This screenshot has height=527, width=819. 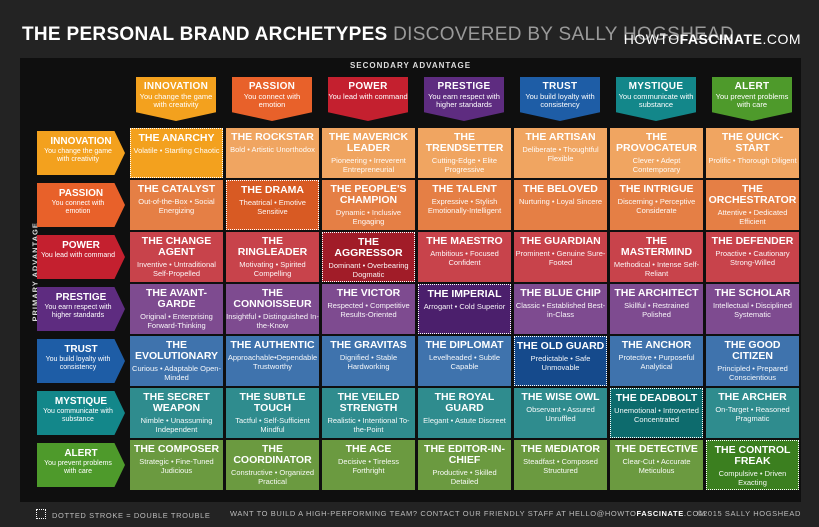 What do you see at coordinates (410, 65) in the screenshot?
I see `secondary-axis-label: SECONDARY ADVANTAGE` at bounding box center [410, 65].